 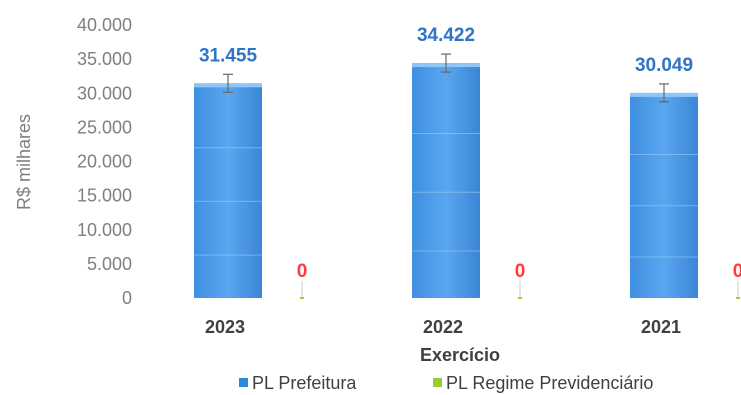 I want to click on y-tick-label: 15.000, so click(x=104, y=196).